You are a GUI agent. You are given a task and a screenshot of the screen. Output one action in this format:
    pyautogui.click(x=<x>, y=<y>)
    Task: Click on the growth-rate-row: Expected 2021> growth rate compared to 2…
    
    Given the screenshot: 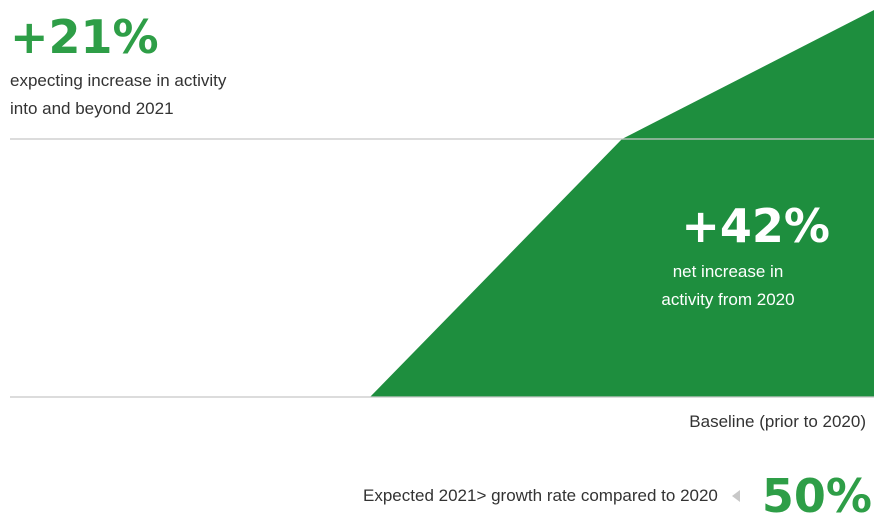 What is the action you would take?
    pyautogui.click(x=617, y=496)
    